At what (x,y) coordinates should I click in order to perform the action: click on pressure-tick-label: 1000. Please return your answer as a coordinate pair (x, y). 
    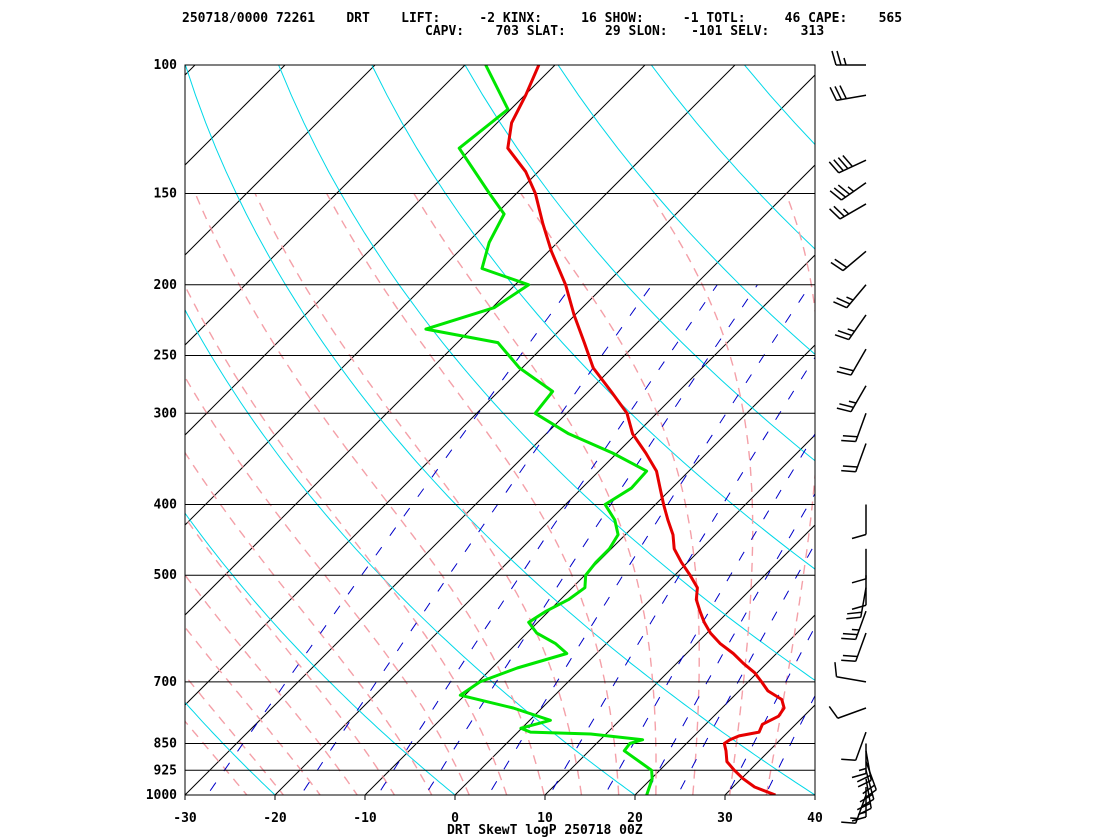
    Looking at the image, I should click on (161, 795).